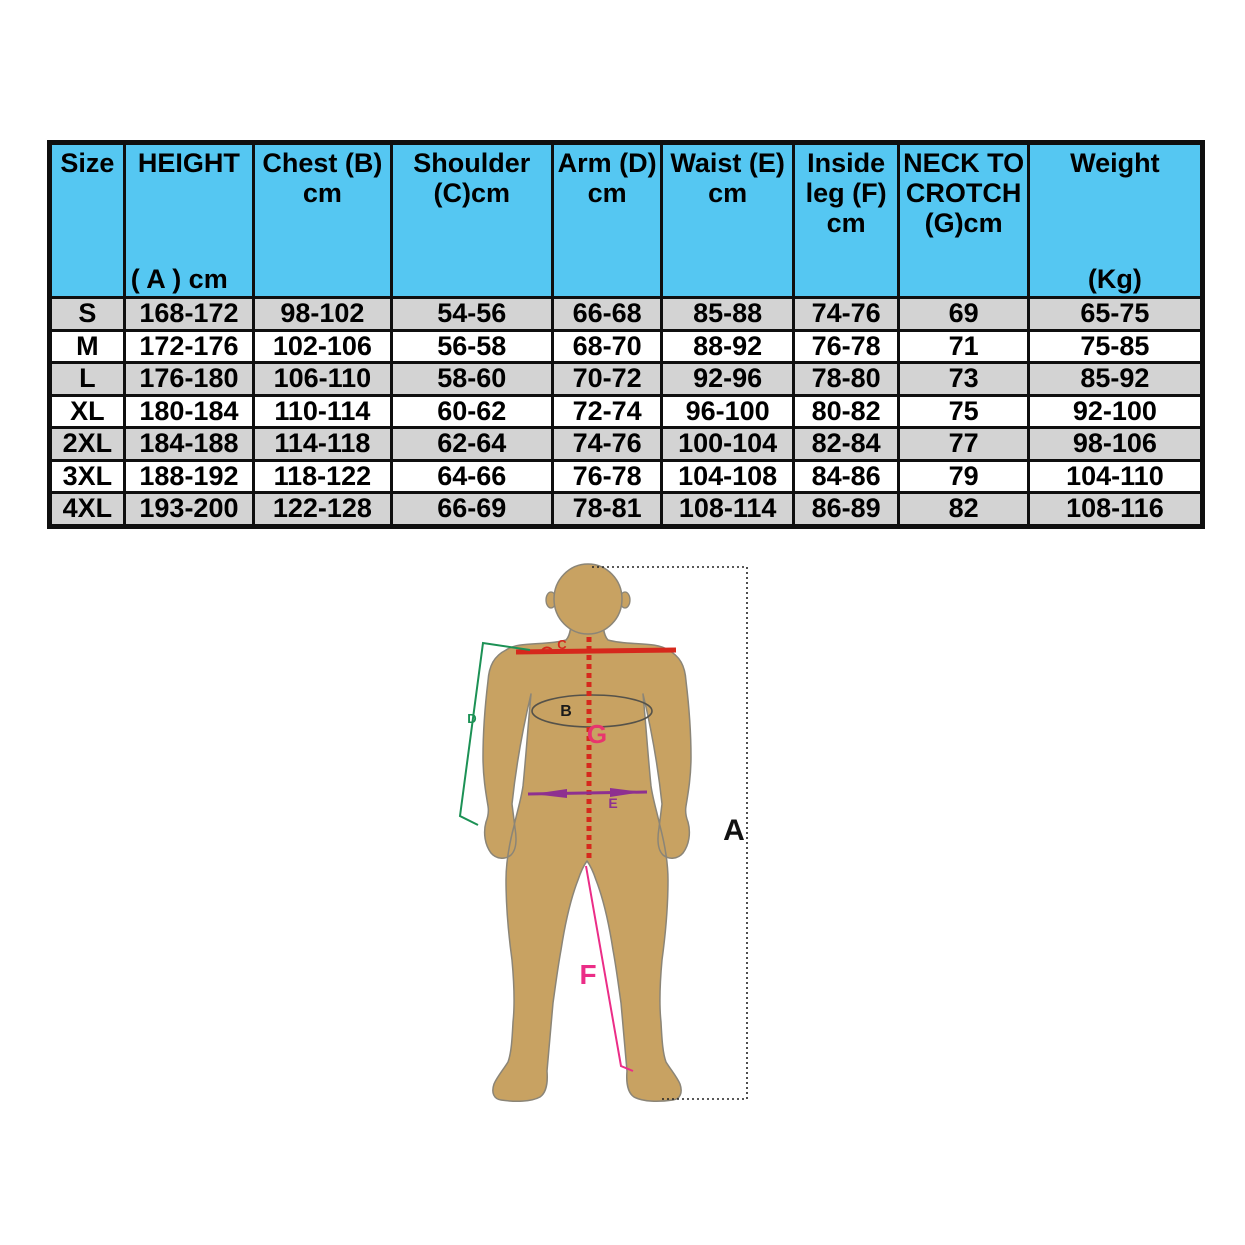  Describe the element at coordinates (963, 314) in the screenshot. I see `table-cell: 69` at that location.